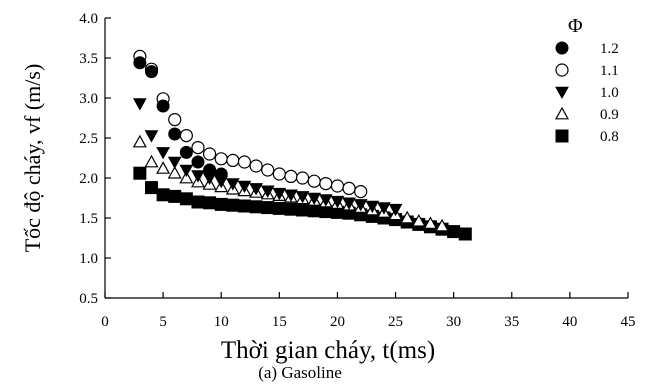 This screenshot has width=651, height=385. Describe the element at coordinates (609, 71) in the screenshot. I see `legend-label: 1.1` at that location.